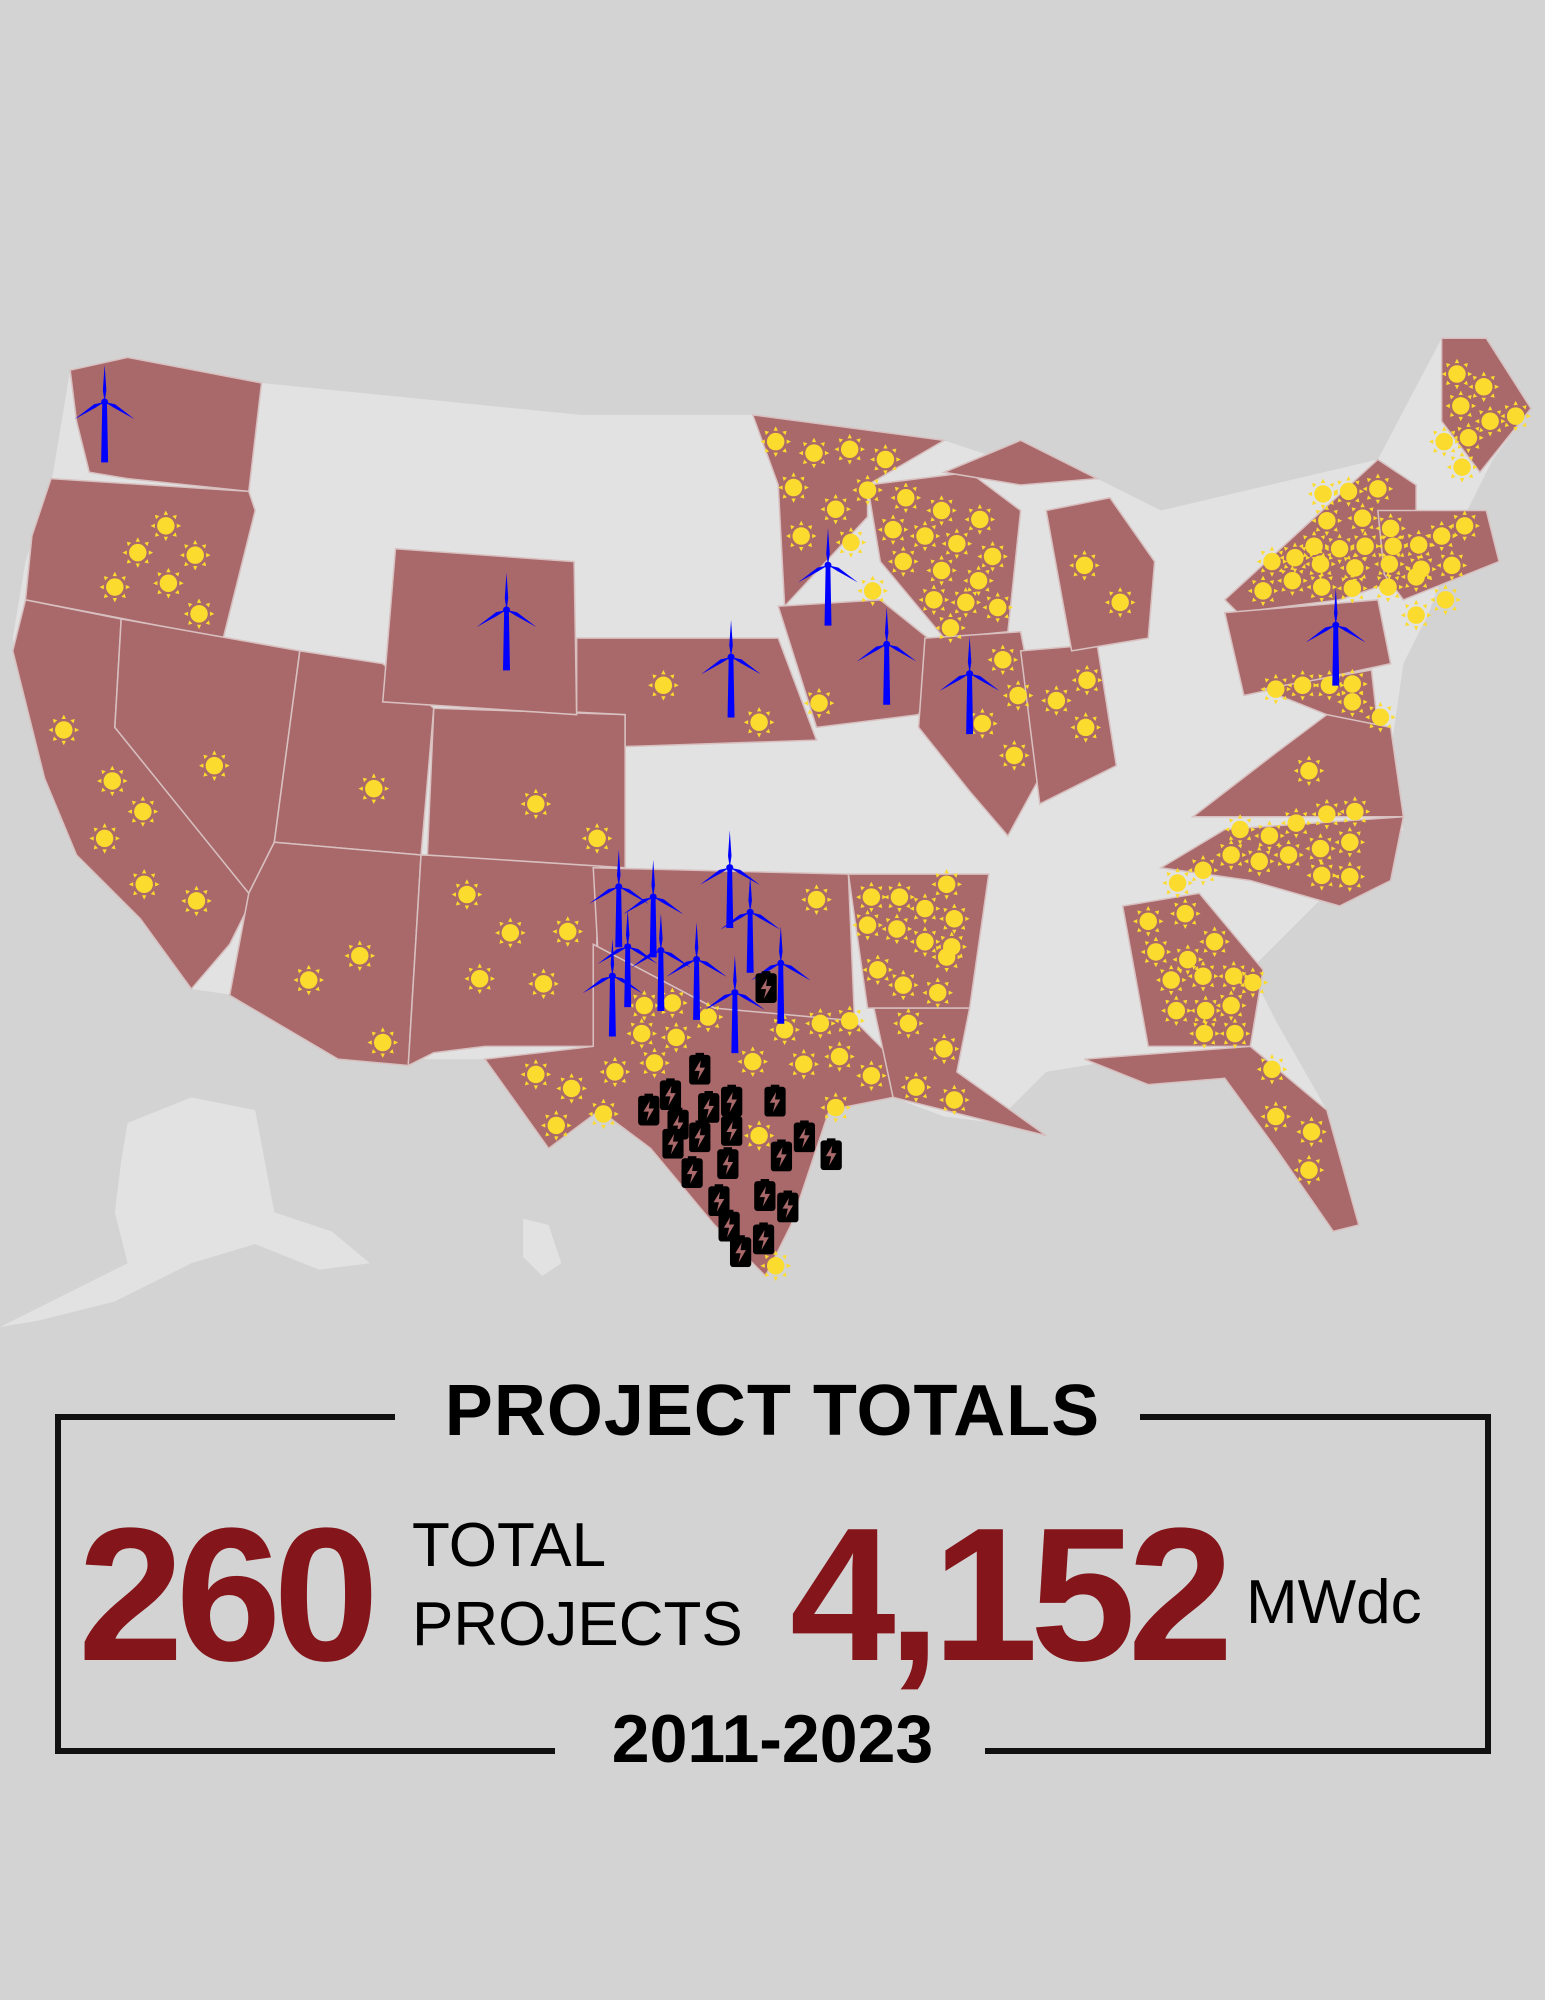 The height and width of the screenshot is (2000, 1545). Describe the element at coordinates (1445, 600) in the screenshot. I see `sun-icon` at that location.